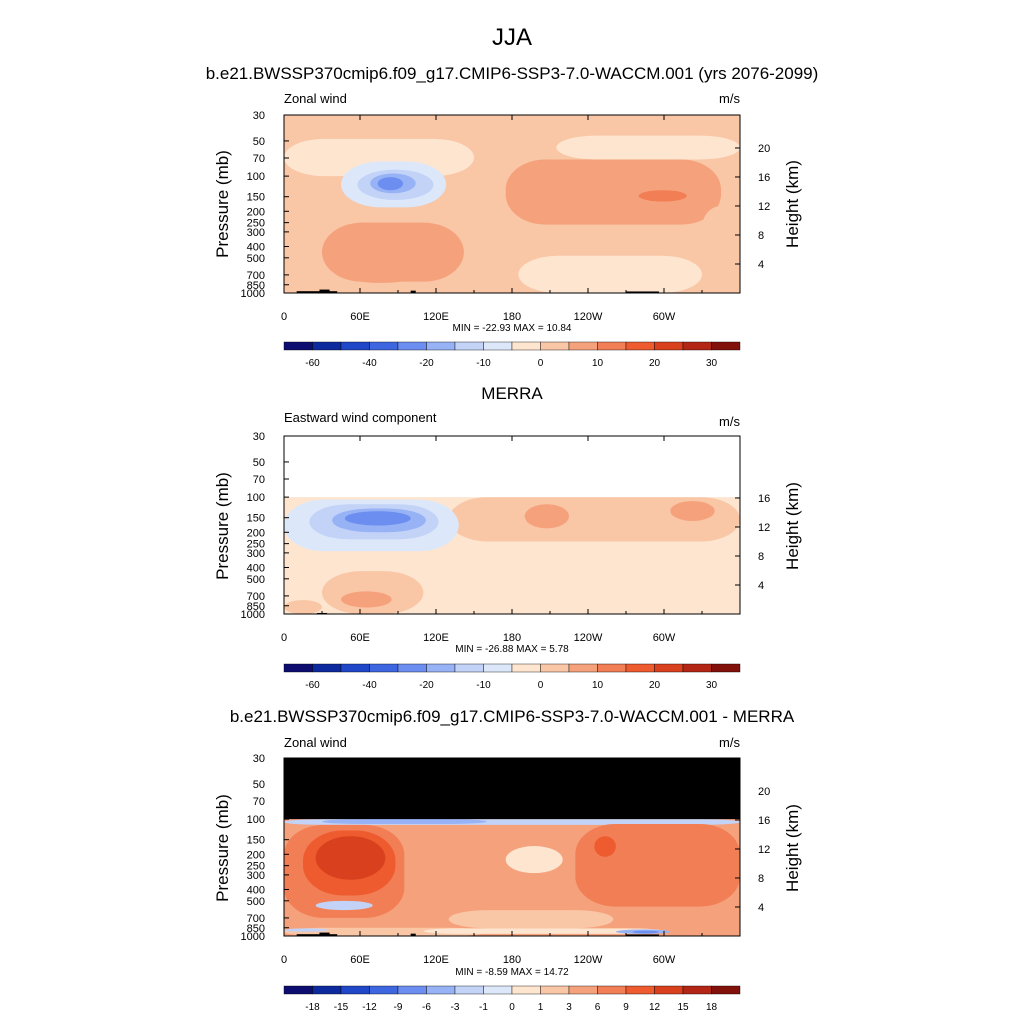 This screenshot has height=1024, width=1024. Describe the element at coordinates (655, 363) in the screenshot. I see `colorbar-tick-label: 20` at that location.